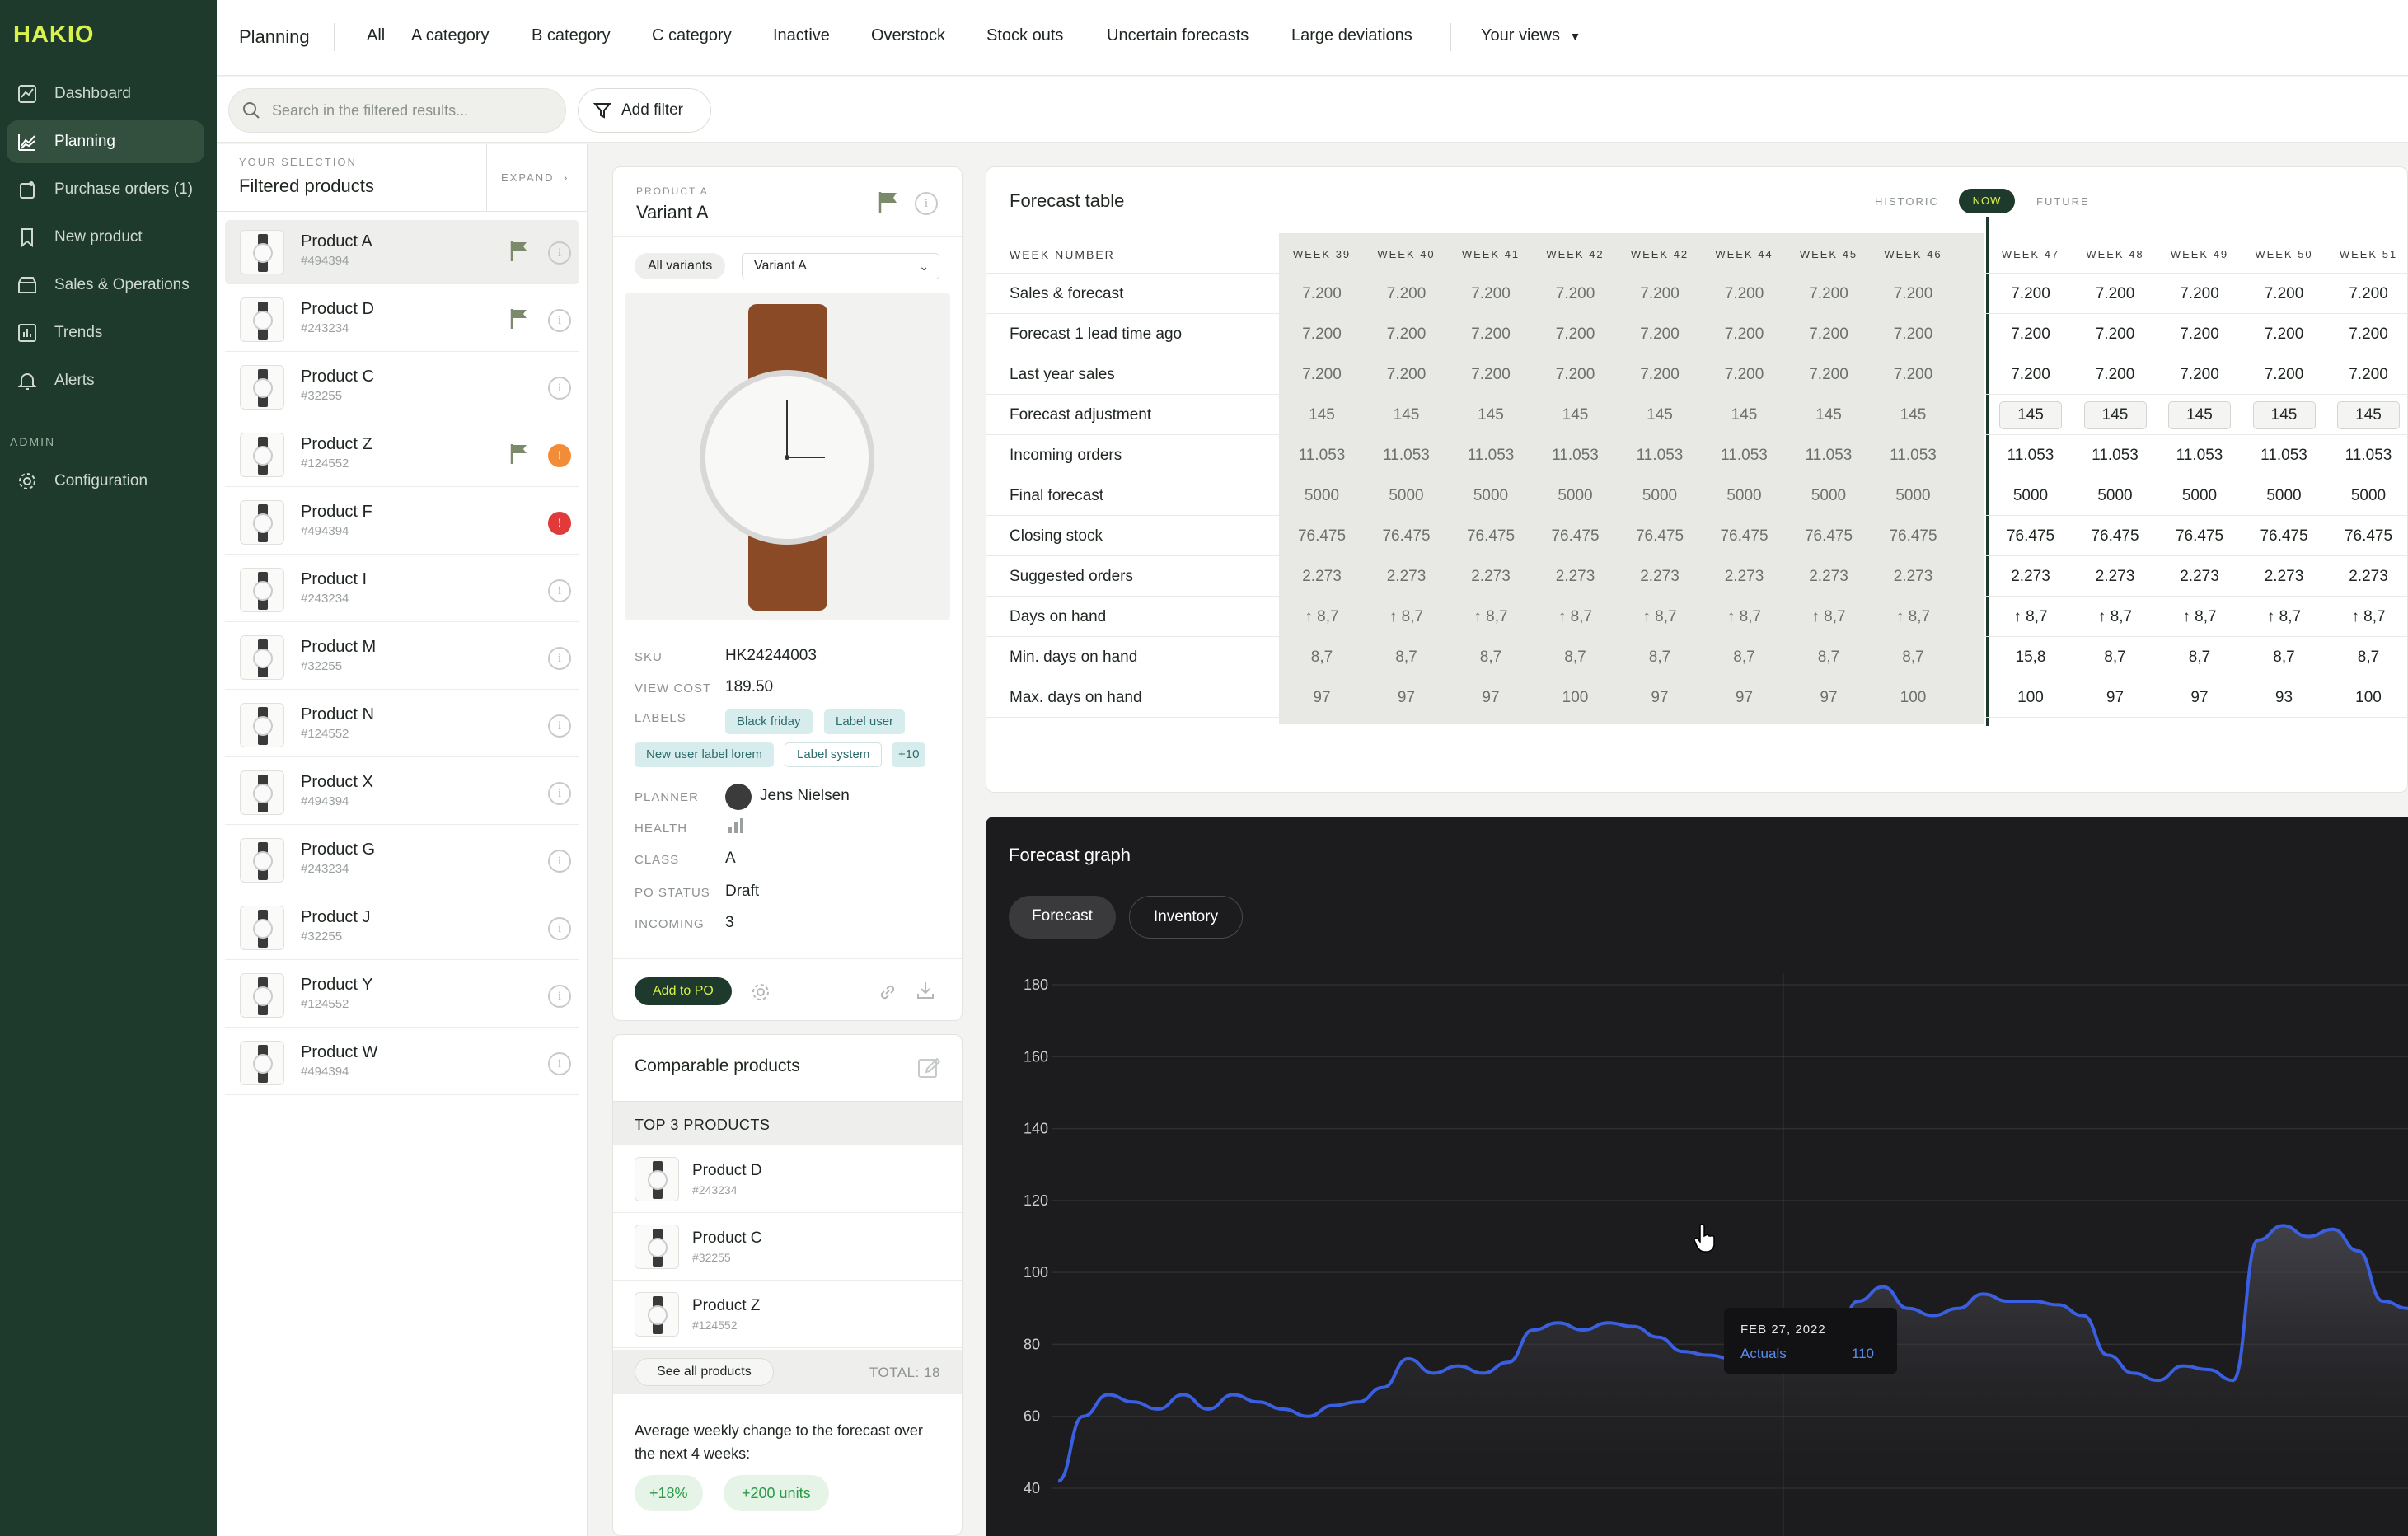 This screenshot has height=1536, width=2408. Describe the element at coordinates (106, 94) in the screenshot. I see `sidebar-item-dashboard: Dashboard` at that location.